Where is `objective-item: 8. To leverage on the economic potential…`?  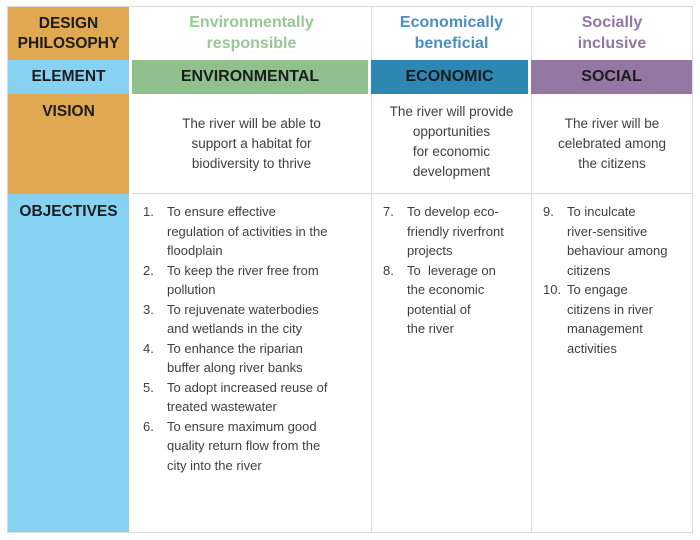 objective-item: 8. To leverage on the economic potential… is located at coordinates (455, 300).